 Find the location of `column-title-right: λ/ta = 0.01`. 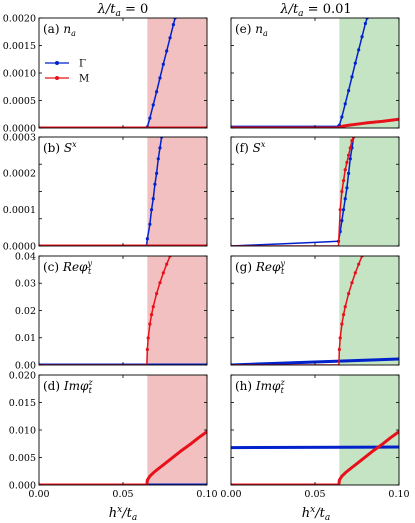

column-title-right: λ/ta = 0.01 is located at coordinates (315, 10).